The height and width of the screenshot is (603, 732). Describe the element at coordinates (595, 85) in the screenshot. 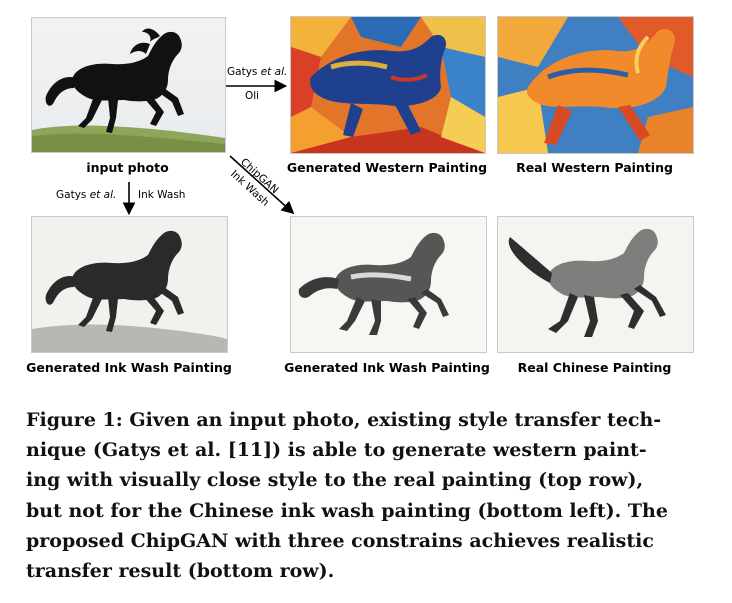

I see `real-western-painting-image` at that location.